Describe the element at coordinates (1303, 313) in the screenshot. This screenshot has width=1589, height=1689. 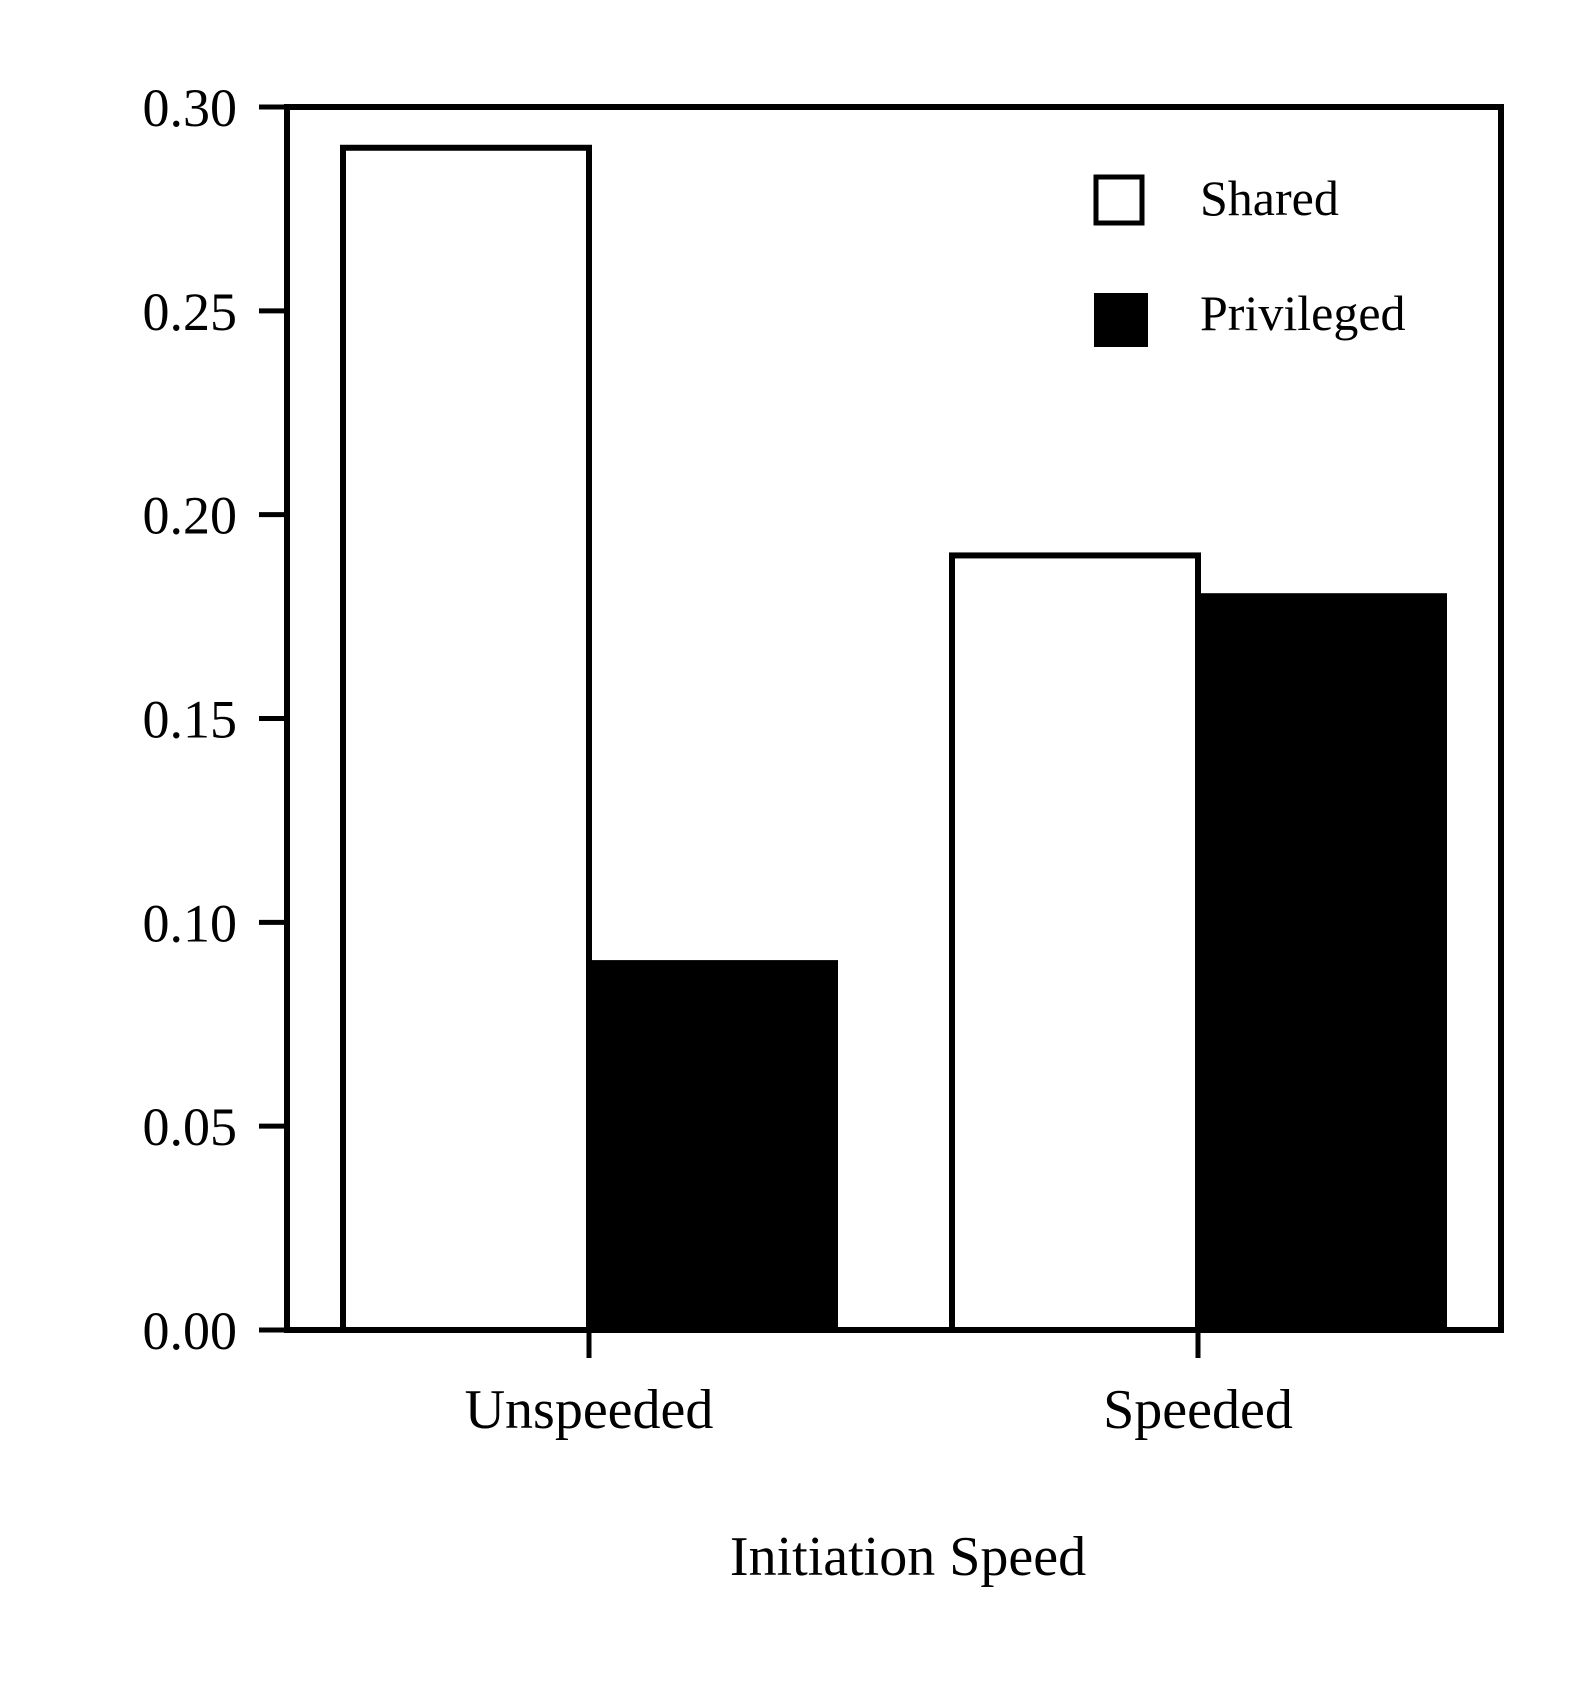
I see `legend-label-privileged: Privileged` at that location.